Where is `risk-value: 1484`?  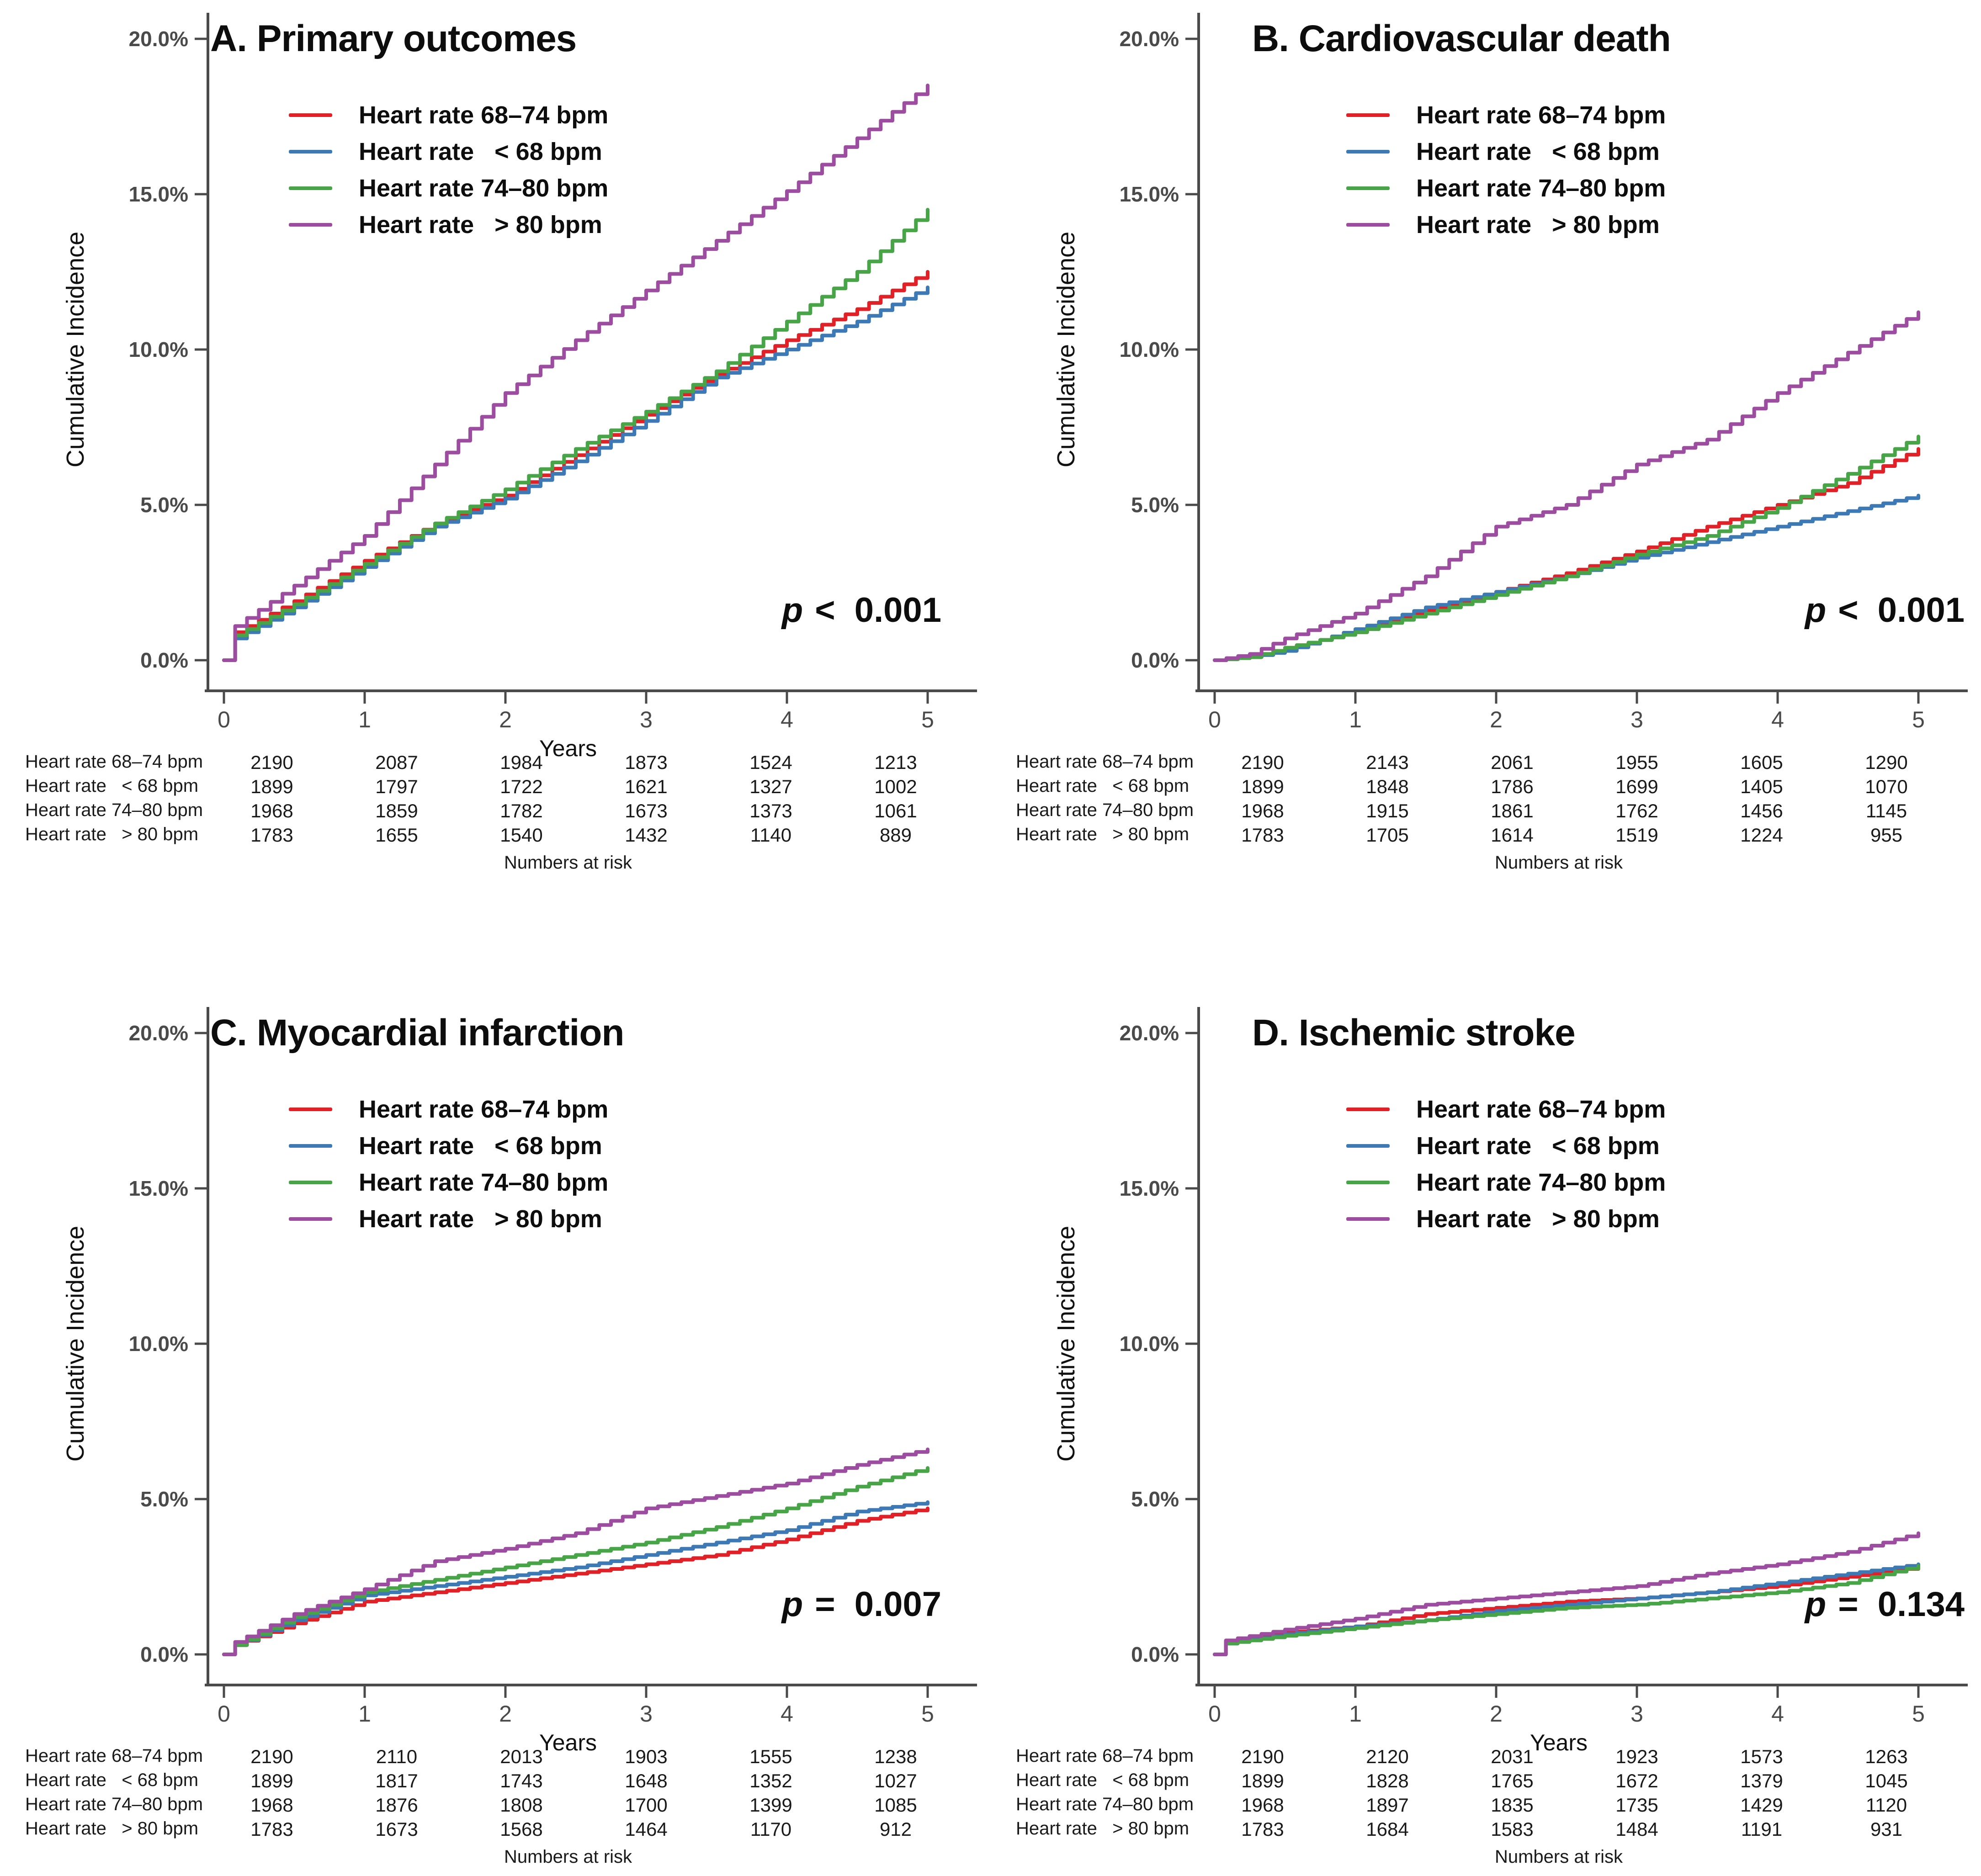 risk-value: 1484 is located at coordinates (1636, 1829).